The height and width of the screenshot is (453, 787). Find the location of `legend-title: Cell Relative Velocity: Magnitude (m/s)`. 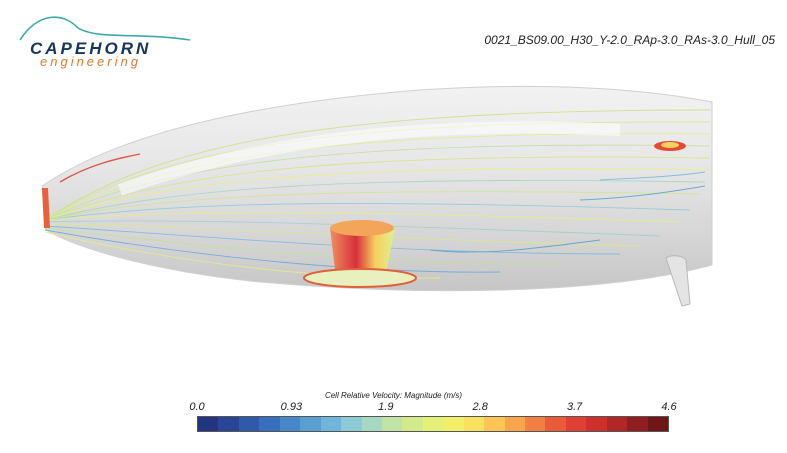

legend-title: Cell Relative Velocity: Magnitude (m/s) is located at coordinates (393, 395).